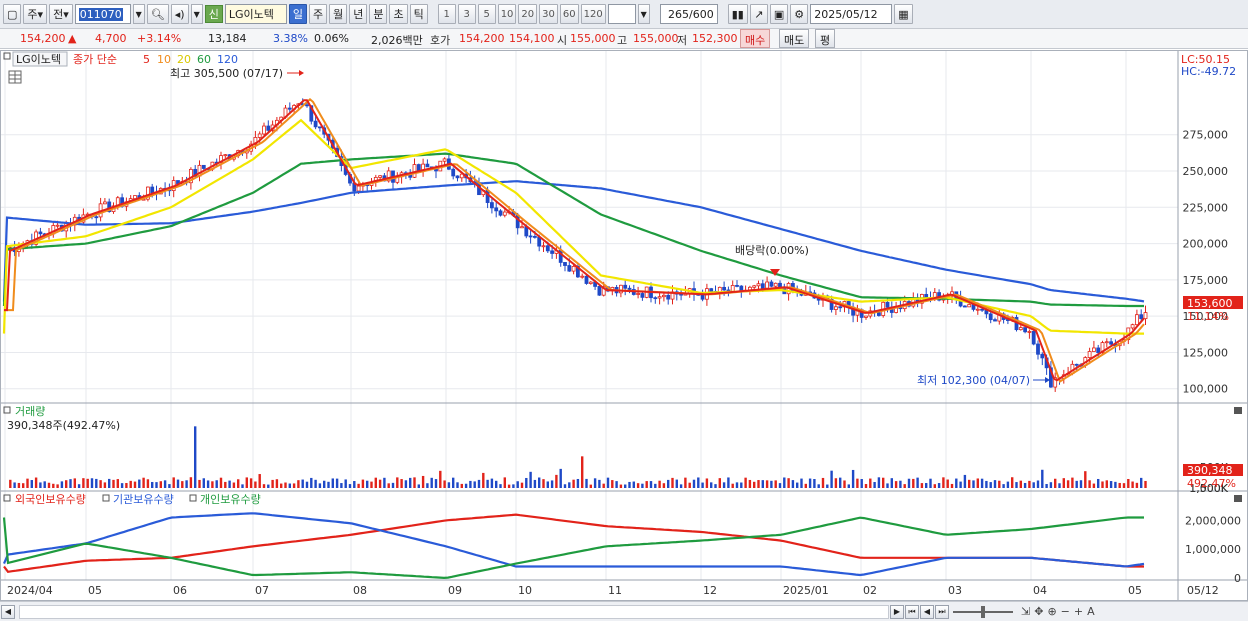  Describe the element at coordinates (318, 14) in the screenshot. I see `period-week-button: 주` at that location.